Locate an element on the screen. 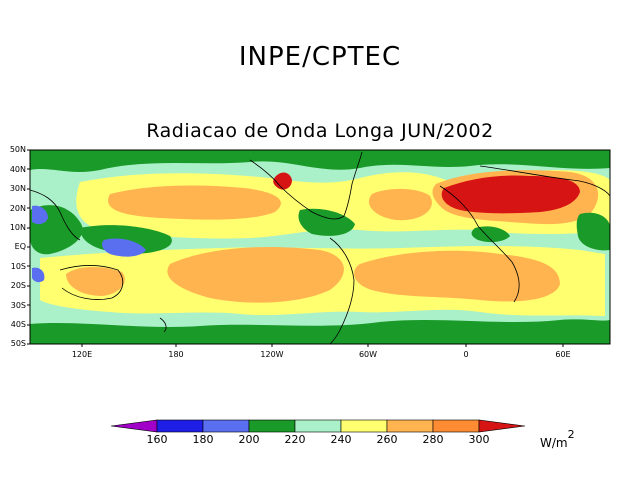  lat-label-eq: EQ is located at coordinates (20, 246).